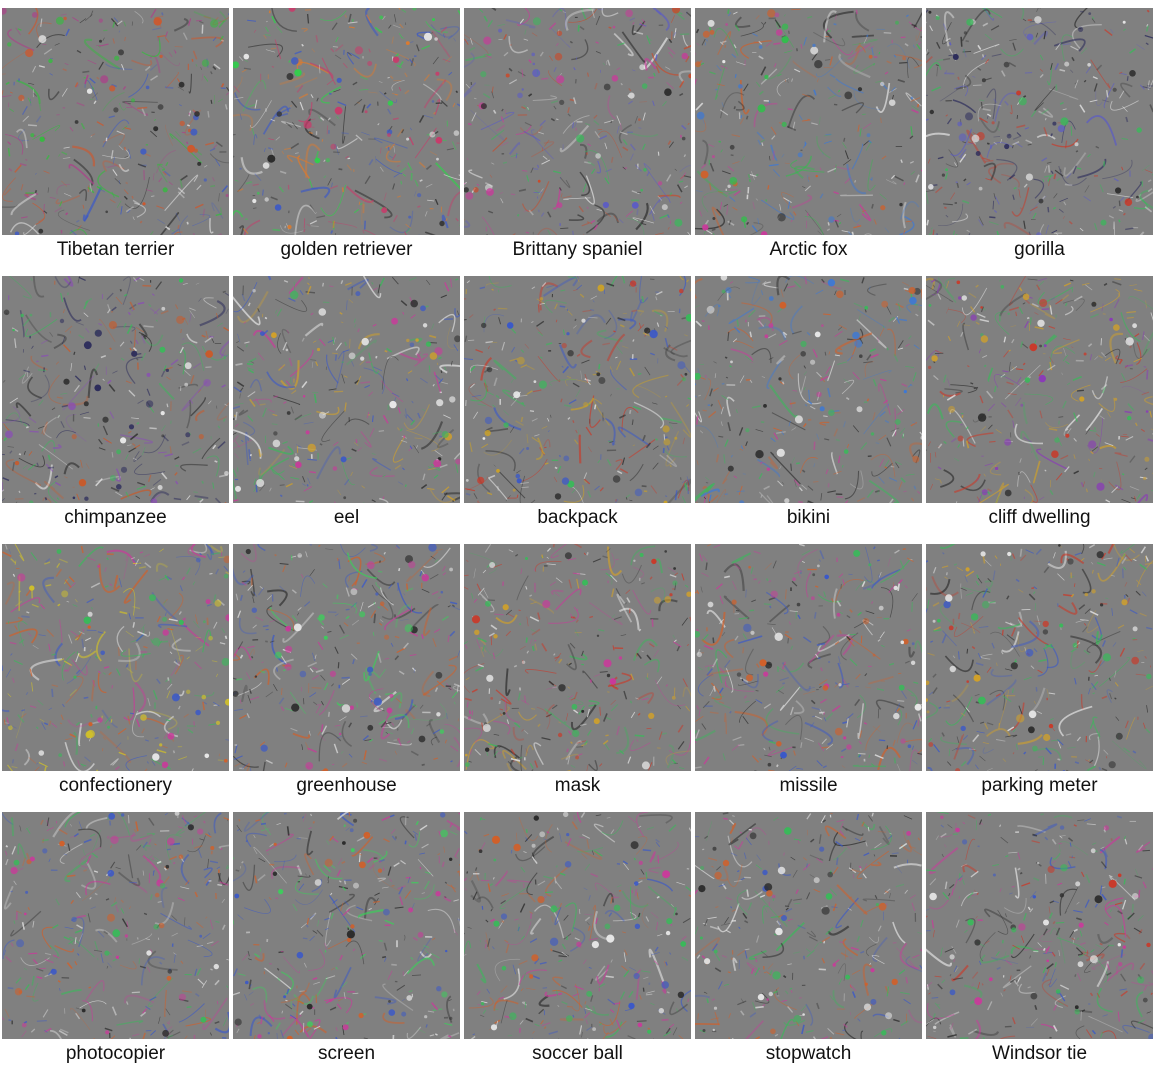 This screenshot has height=1072, width=1155. I want to click on class-cell: stopwatch, so click(808, 942).